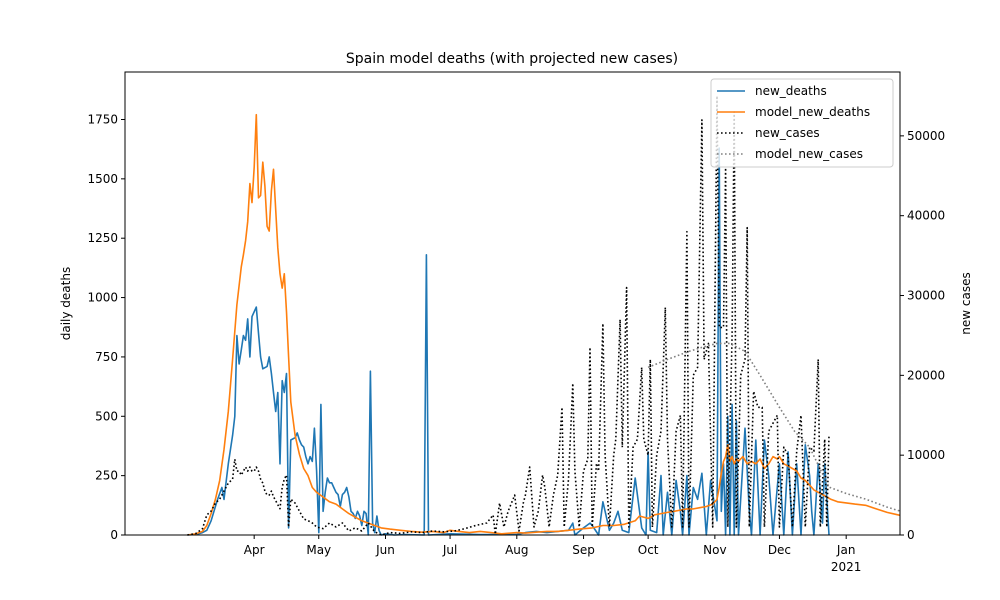 The height and width of the screenshot is (600, 1000). Describe the element at coordinates (102, 119) in the screenshot. I see `y-left-tick-label: 1750` at that location.